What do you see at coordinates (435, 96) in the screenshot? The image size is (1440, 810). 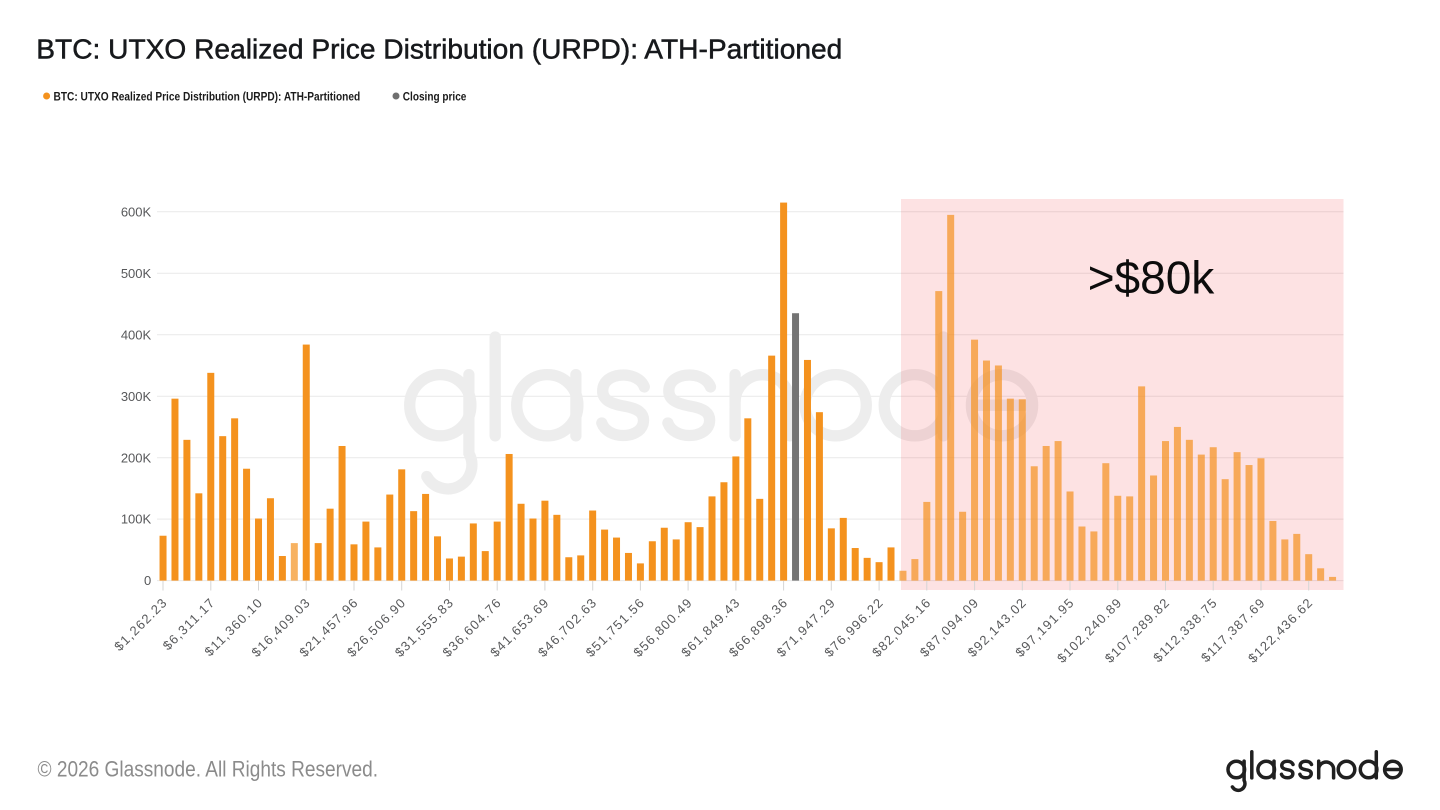 I see `svg-text: Closing price` at bounding box center [435, 96].